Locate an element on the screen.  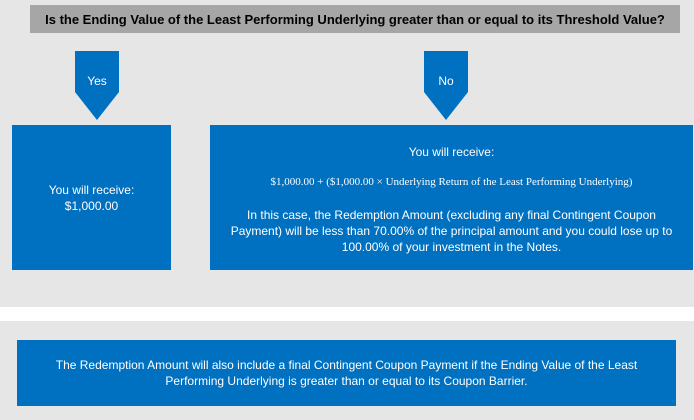
yes-tag: Yes is located at coordinates (97, 71).